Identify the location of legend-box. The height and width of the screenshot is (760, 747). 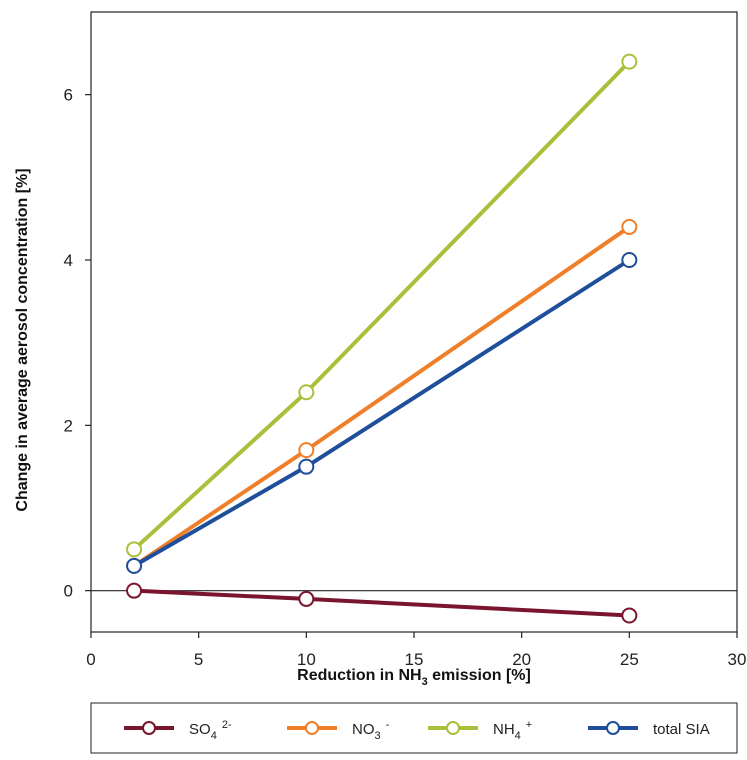
(414, 728).